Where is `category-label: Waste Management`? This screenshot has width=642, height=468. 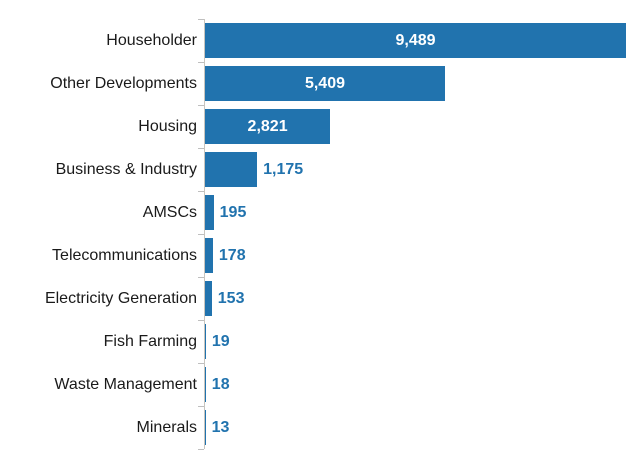 category-label: Waste Management is located at coordinates (125, 384).